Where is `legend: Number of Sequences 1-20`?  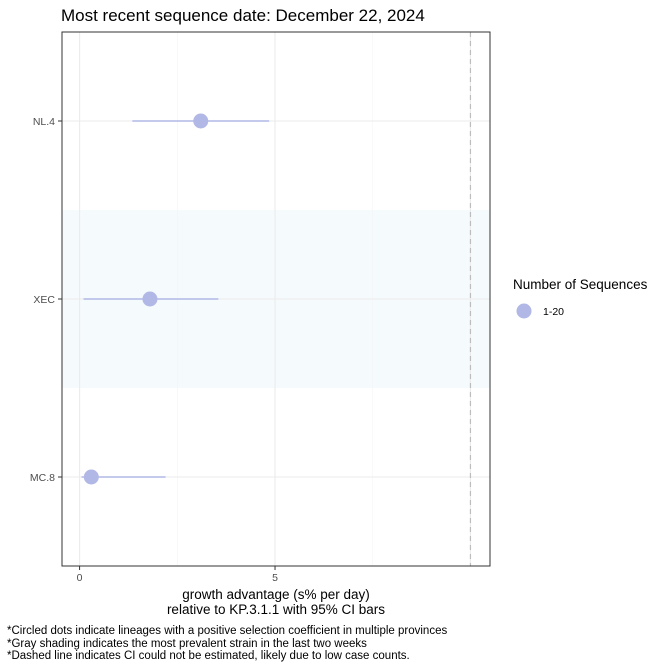 legend: Number of Sequences 1-20 is located at coordinates (580, 298).